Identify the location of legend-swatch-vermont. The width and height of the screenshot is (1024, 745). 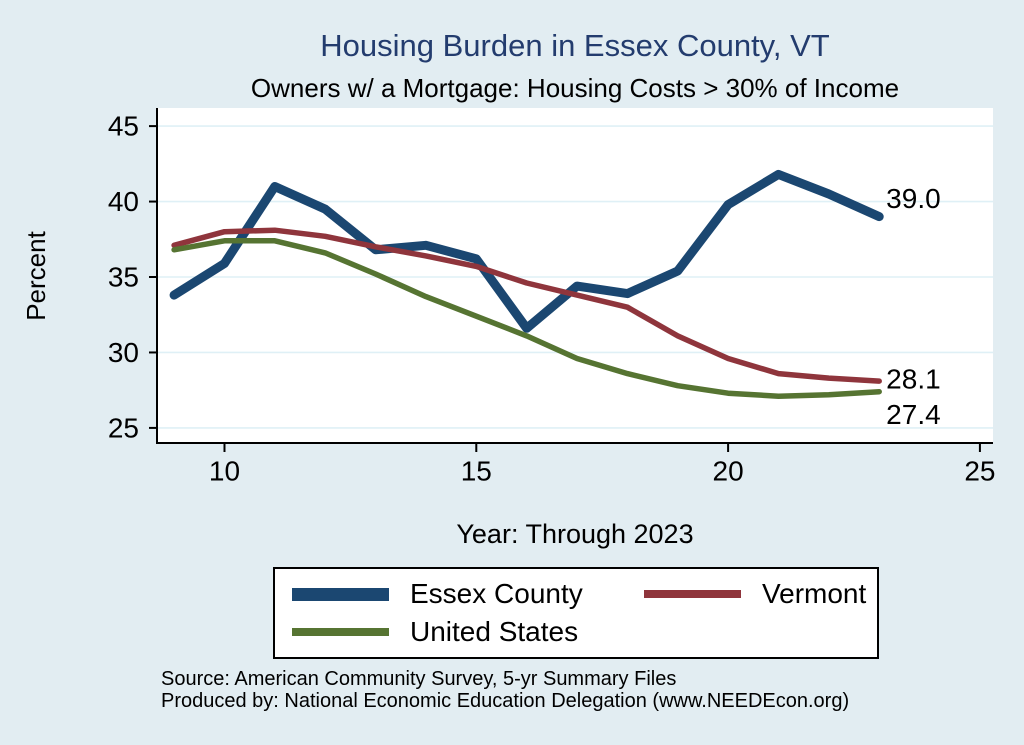
(692, 594).